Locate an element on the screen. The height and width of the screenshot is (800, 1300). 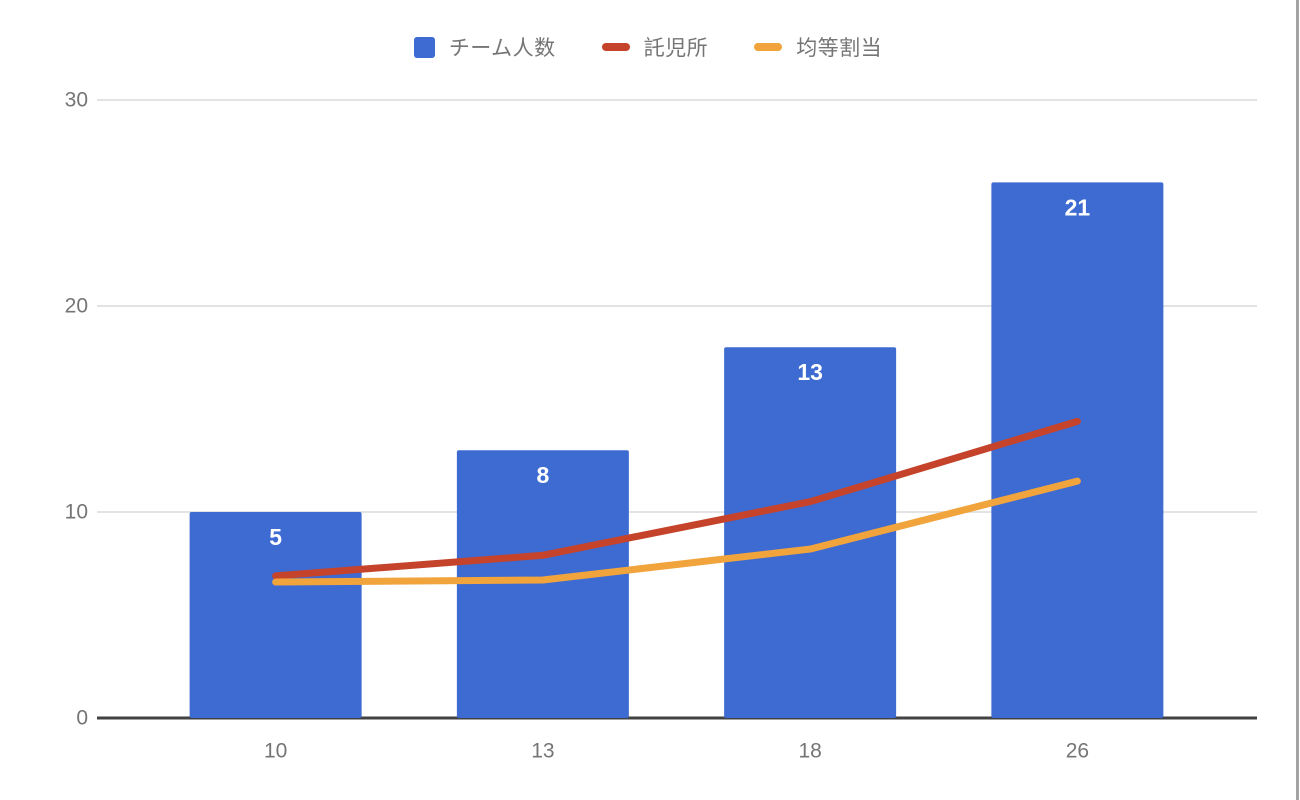
bar-value-label: 21 is located at coordinates (1078, 207).